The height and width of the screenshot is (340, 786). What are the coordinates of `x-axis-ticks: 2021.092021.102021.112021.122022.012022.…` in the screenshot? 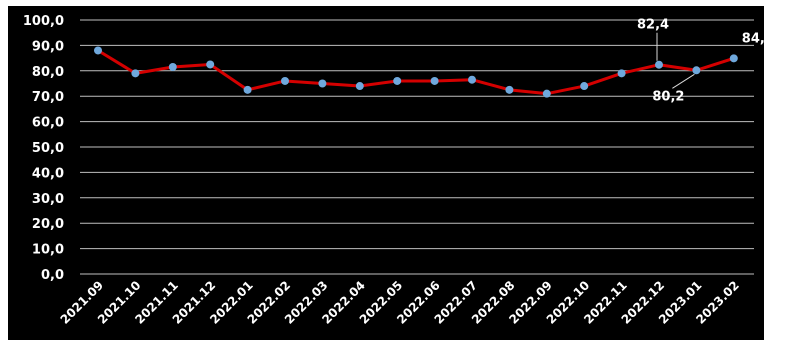 It's located at (400, 302).